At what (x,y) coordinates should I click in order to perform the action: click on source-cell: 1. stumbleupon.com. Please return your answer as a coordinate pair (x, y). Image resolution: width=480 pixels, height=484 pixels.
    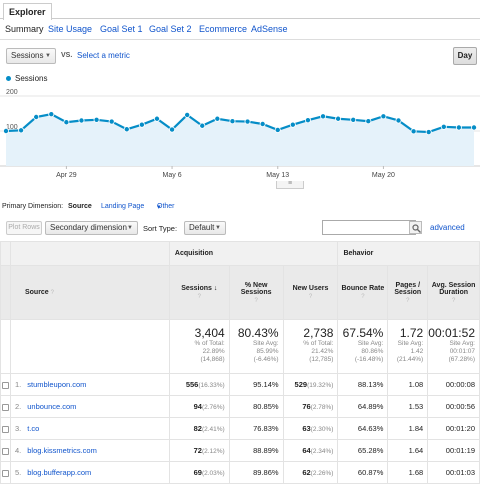
    Looking at the image, I should click on (89, 384).